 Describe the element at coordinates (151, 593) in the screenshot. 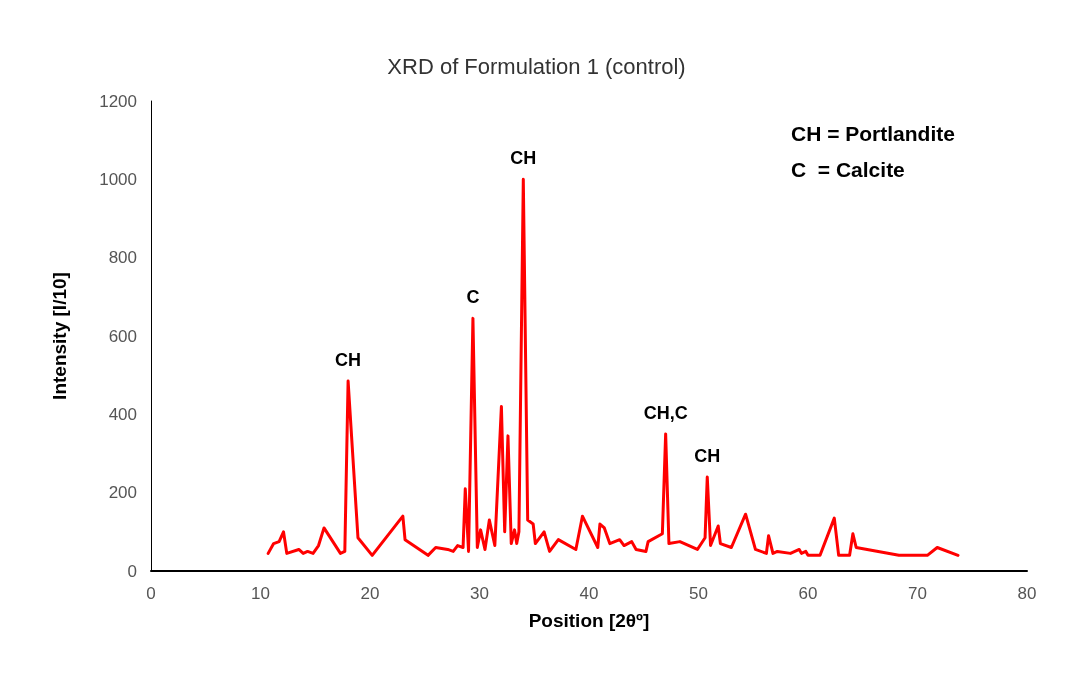

I see `x-tick-label: 0` at that location.